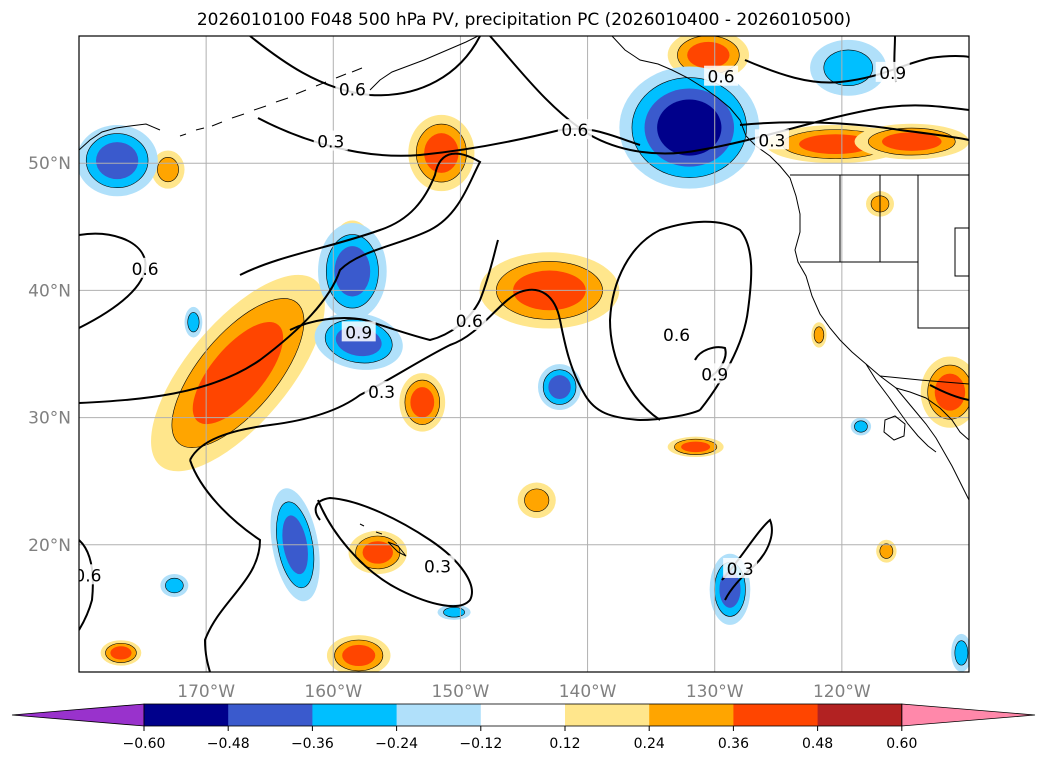 The image size is (1047, 765). What do you see at coordinates (680, 320) in the screenshot?
I see `pv-contour-0.6-low` at bounding box center [680, 320].